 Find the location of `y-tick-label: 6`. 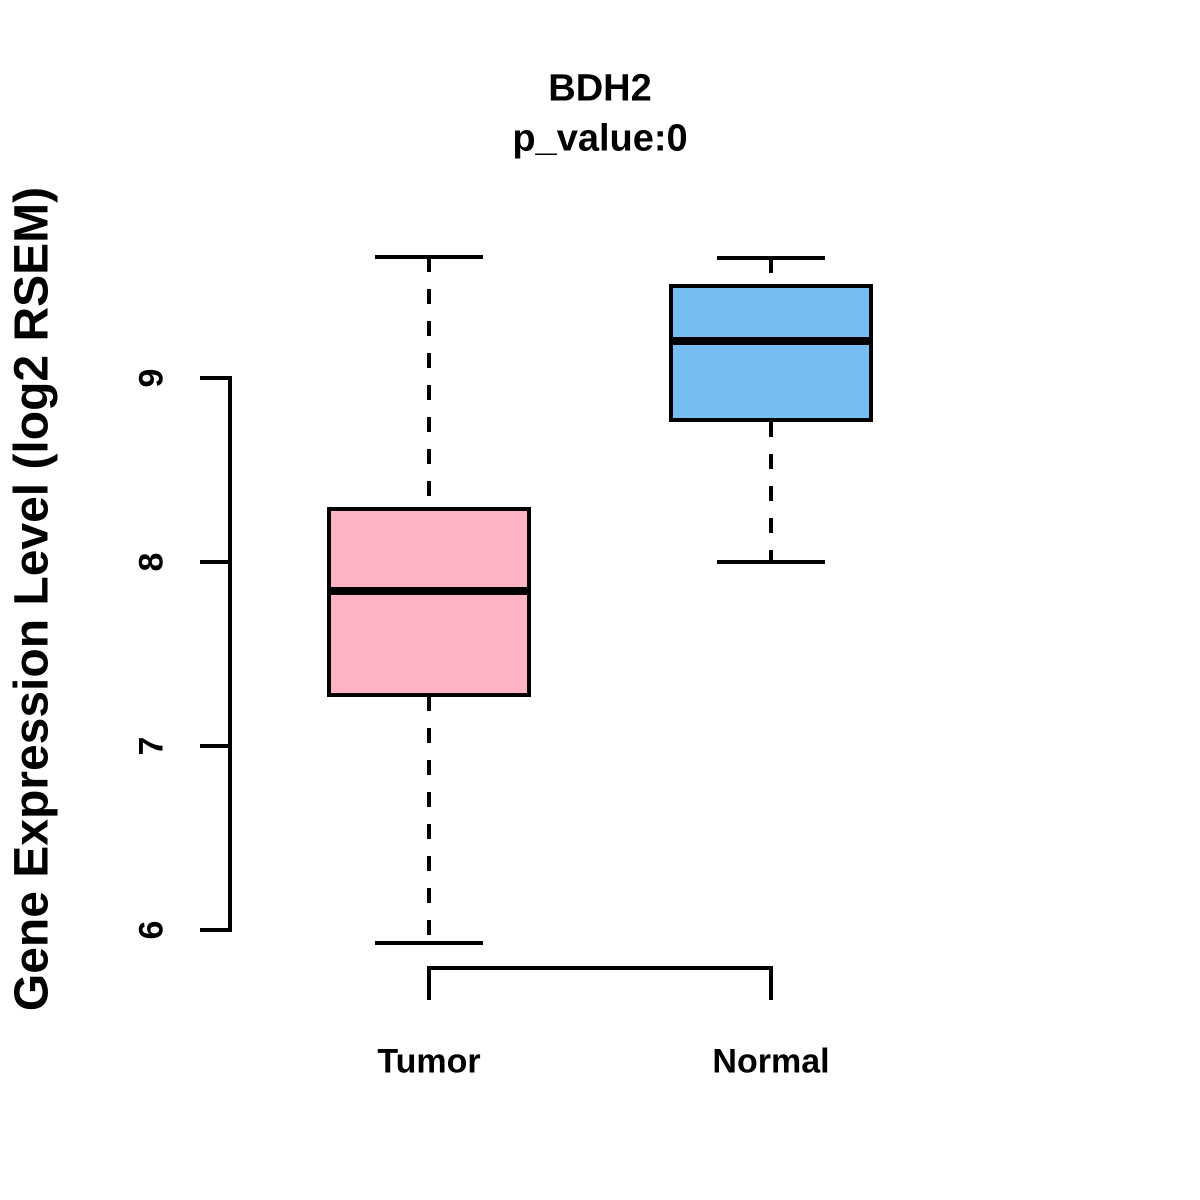

y-tick-label: 6 is located at coordinates (151, 930).